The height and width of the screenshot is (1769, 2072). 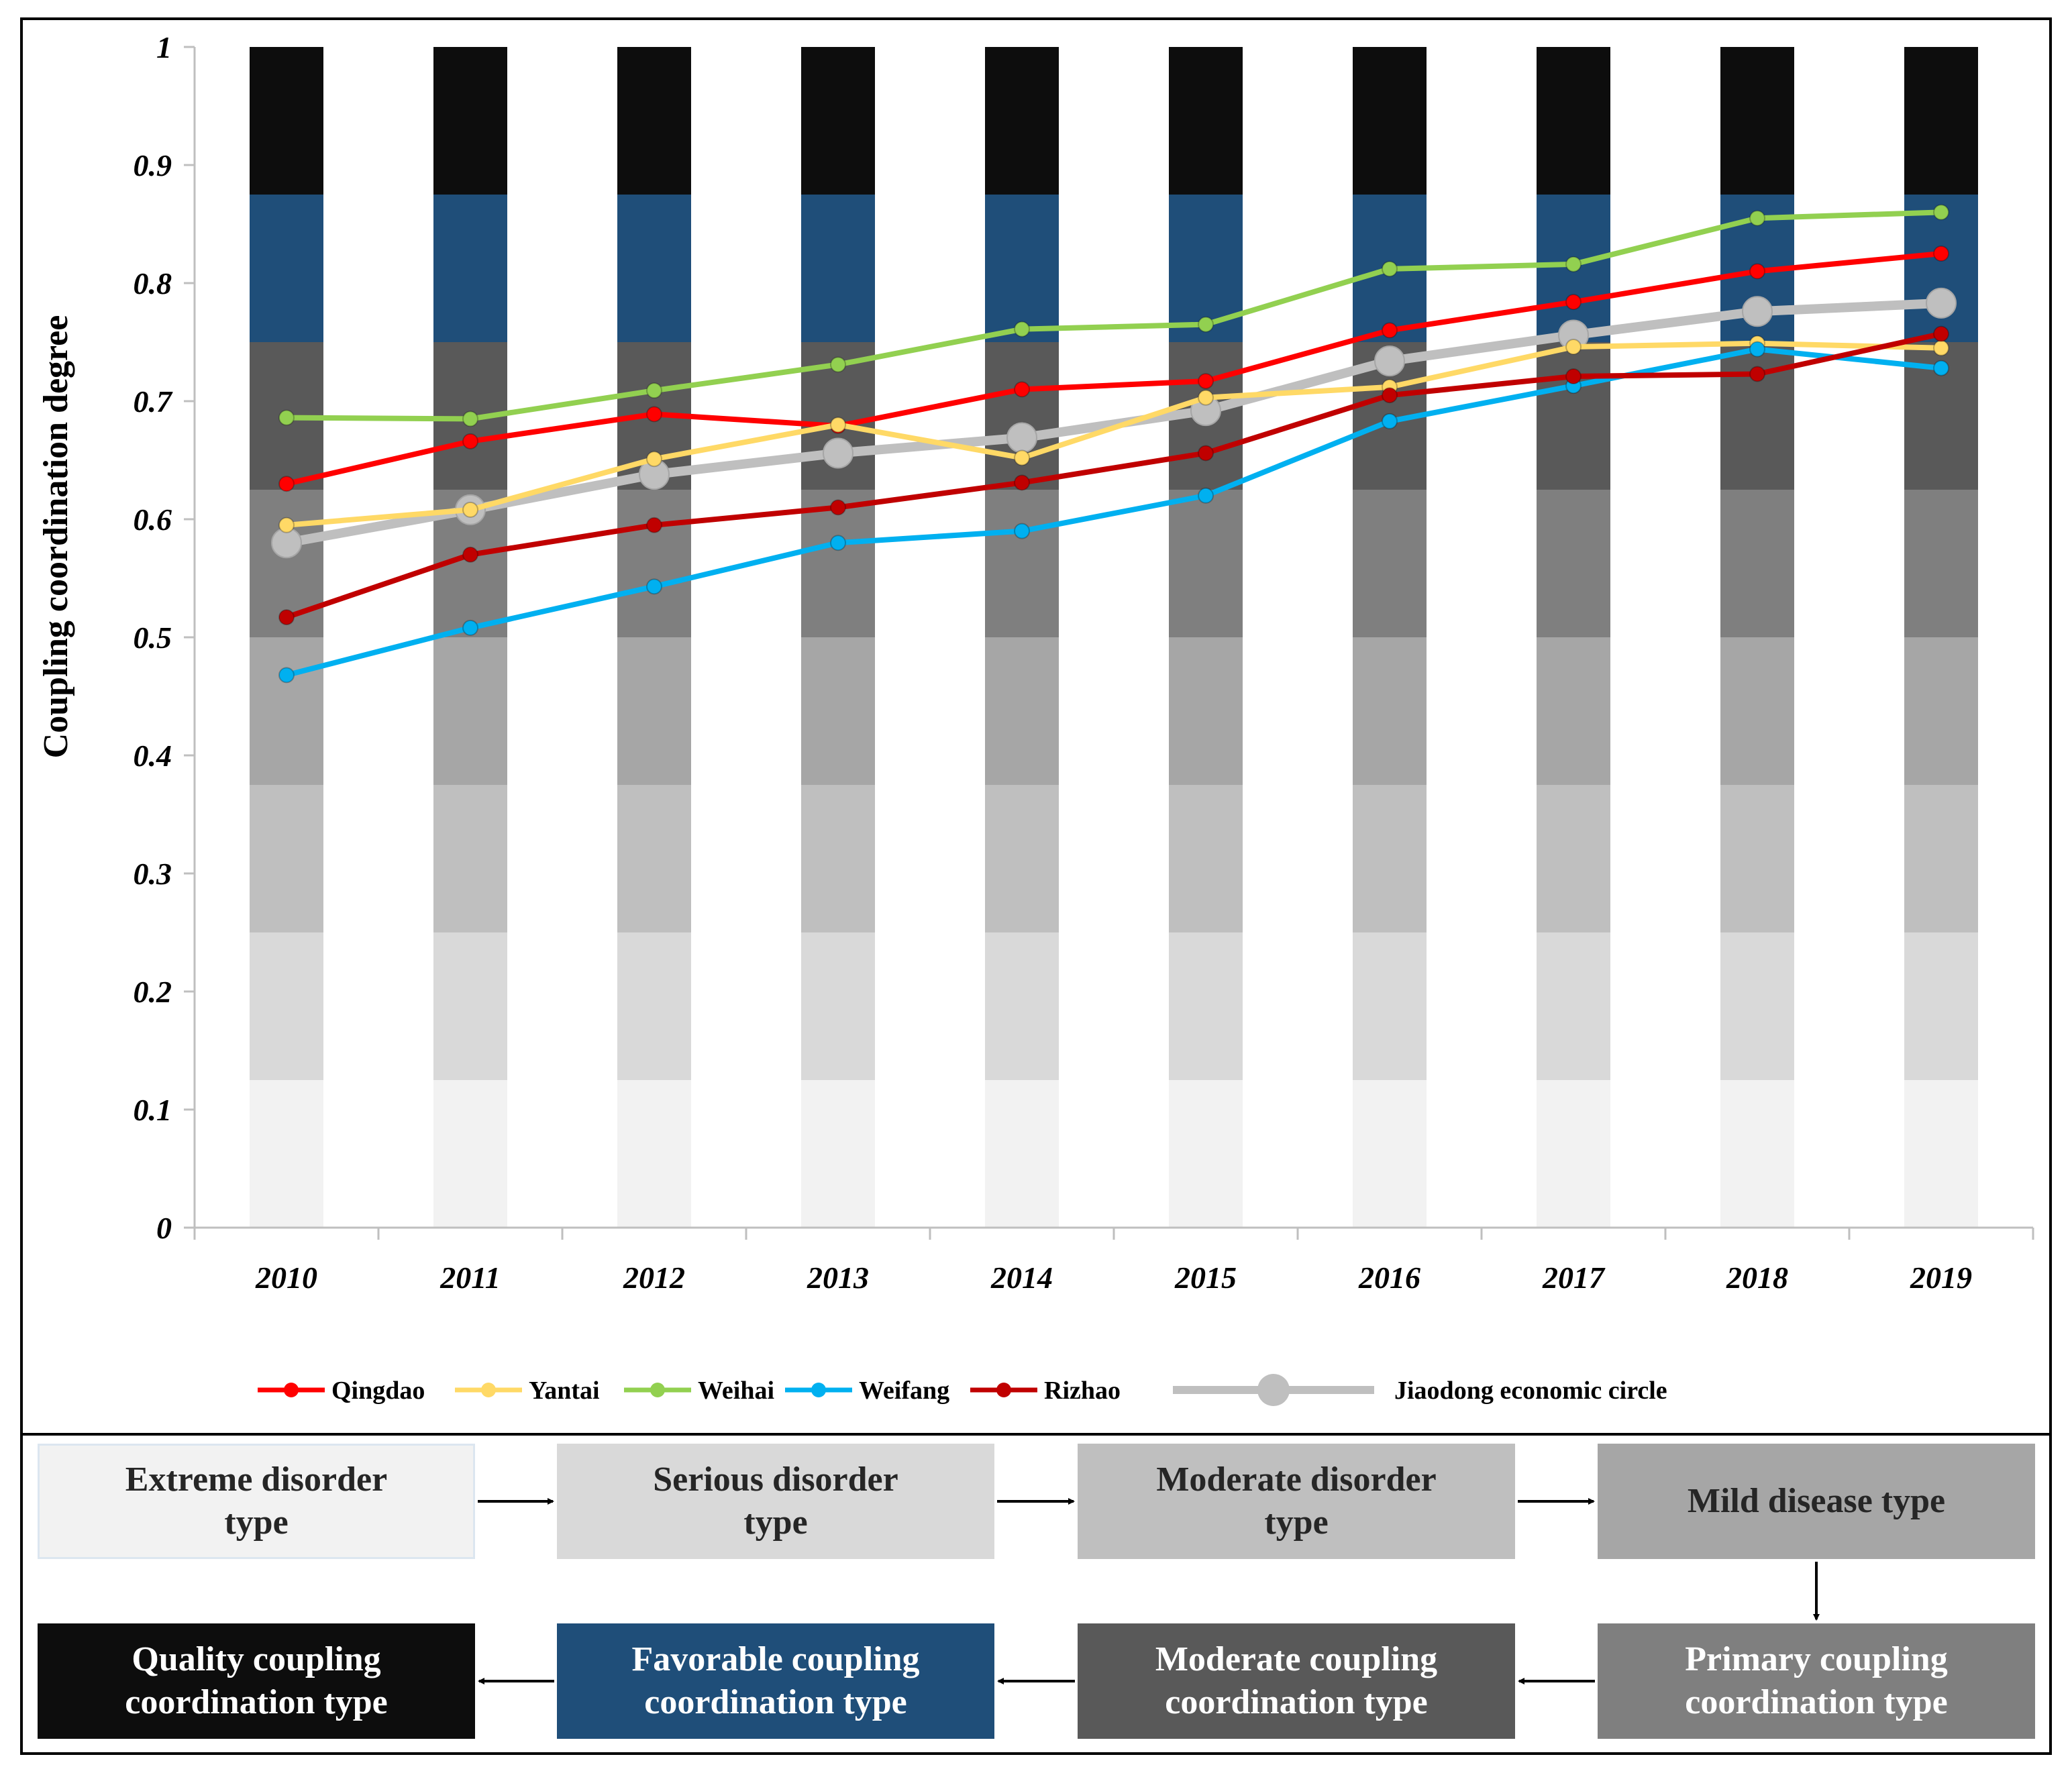 I want to click on legend-item: Weifang, so click(x=867, y=1391).